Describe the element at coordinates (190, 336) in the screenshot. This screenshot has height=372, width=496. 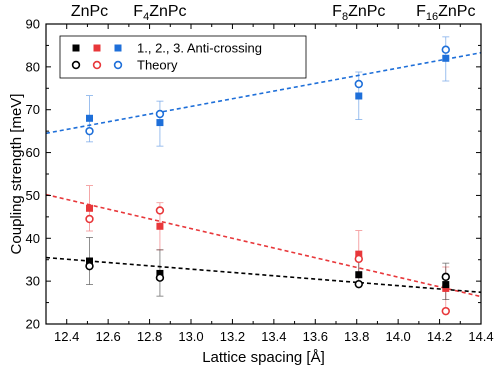
I see `x-tick-label: 13.0` at that location.